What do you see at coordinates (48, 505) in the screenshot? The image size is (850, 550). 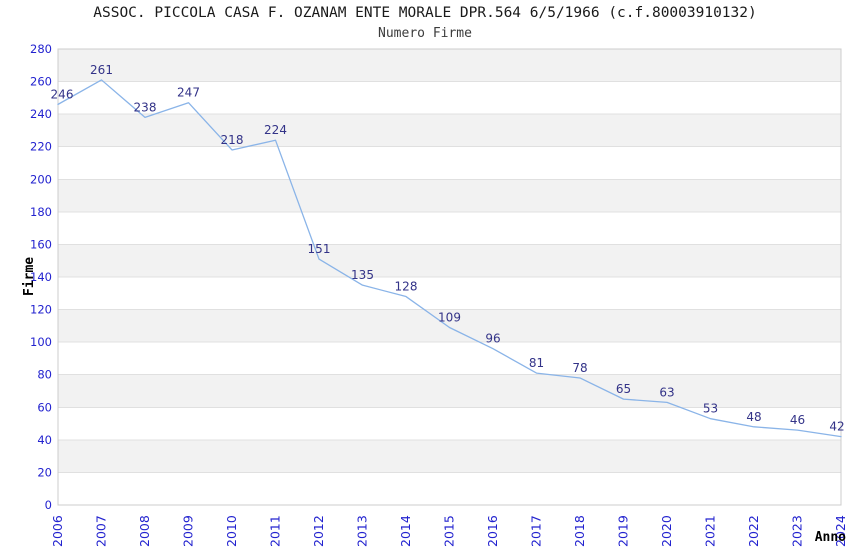 I see `y-tick-label: 0` at bounding box center [48, 505].